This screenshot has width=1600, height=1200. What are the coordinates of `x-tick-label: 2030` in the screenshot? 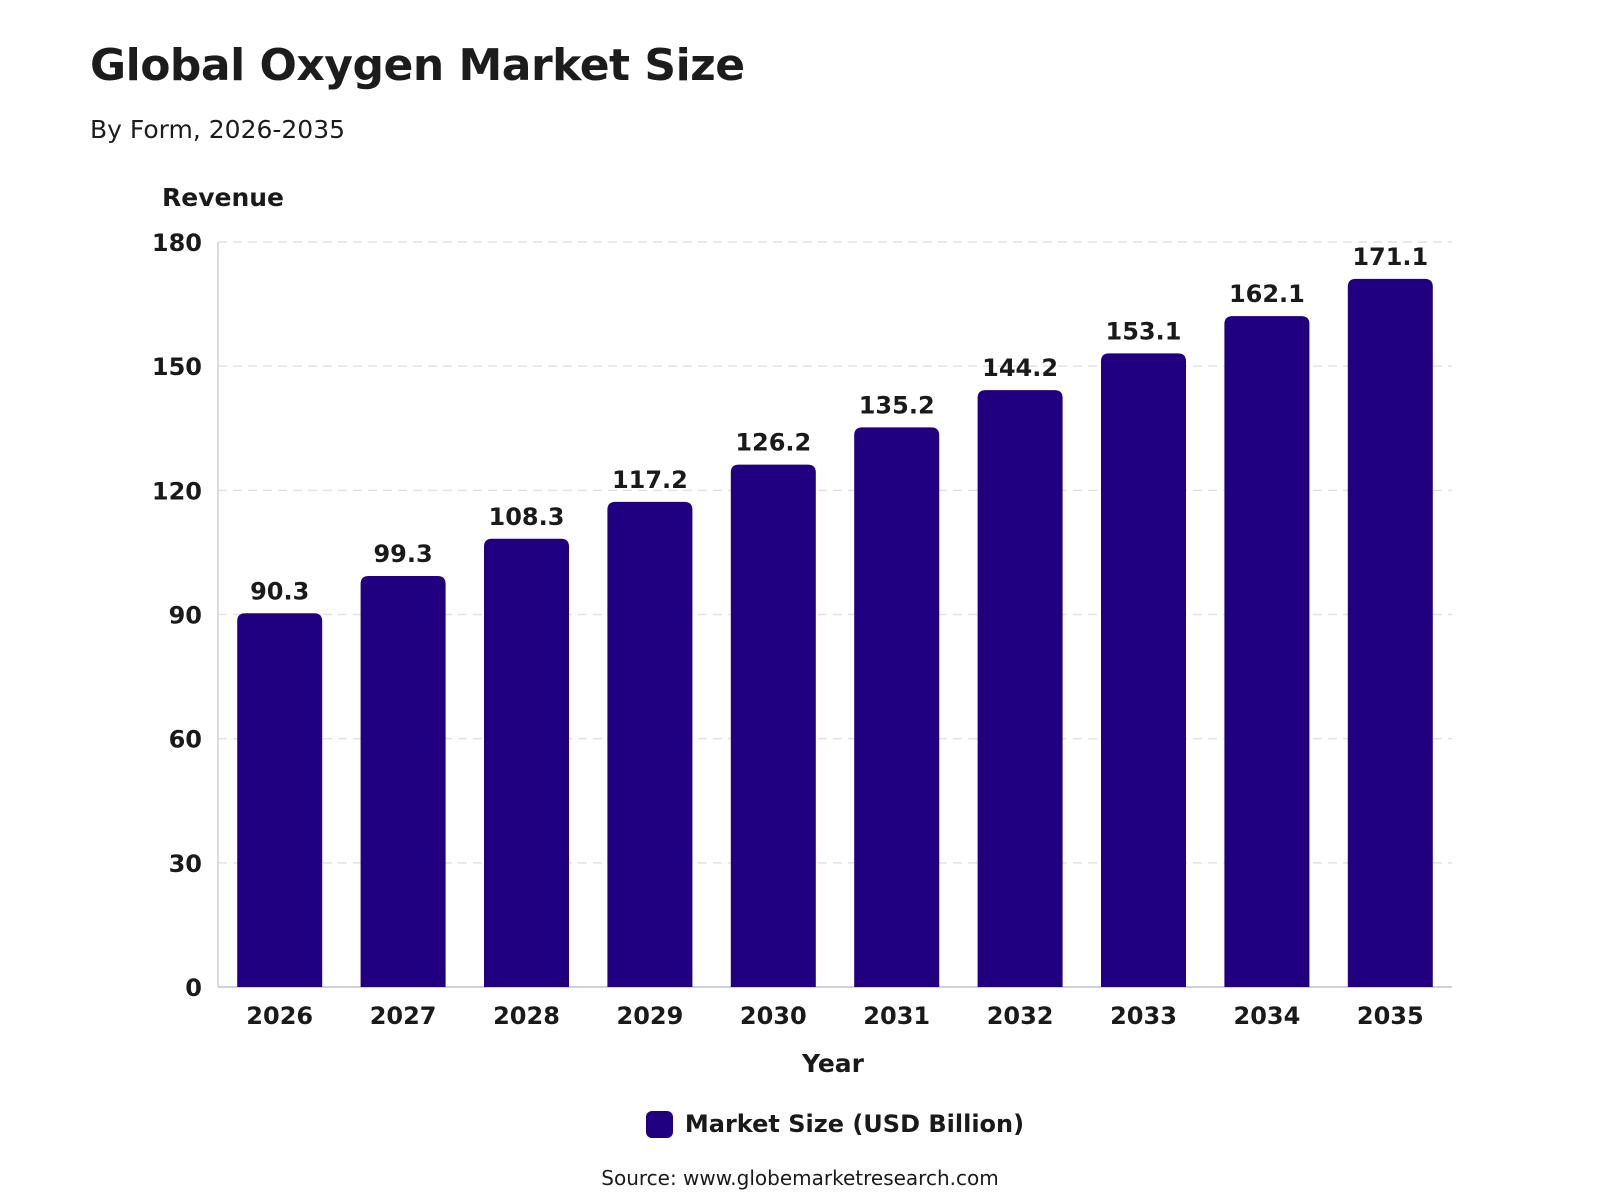 It's located at (773, 1016).